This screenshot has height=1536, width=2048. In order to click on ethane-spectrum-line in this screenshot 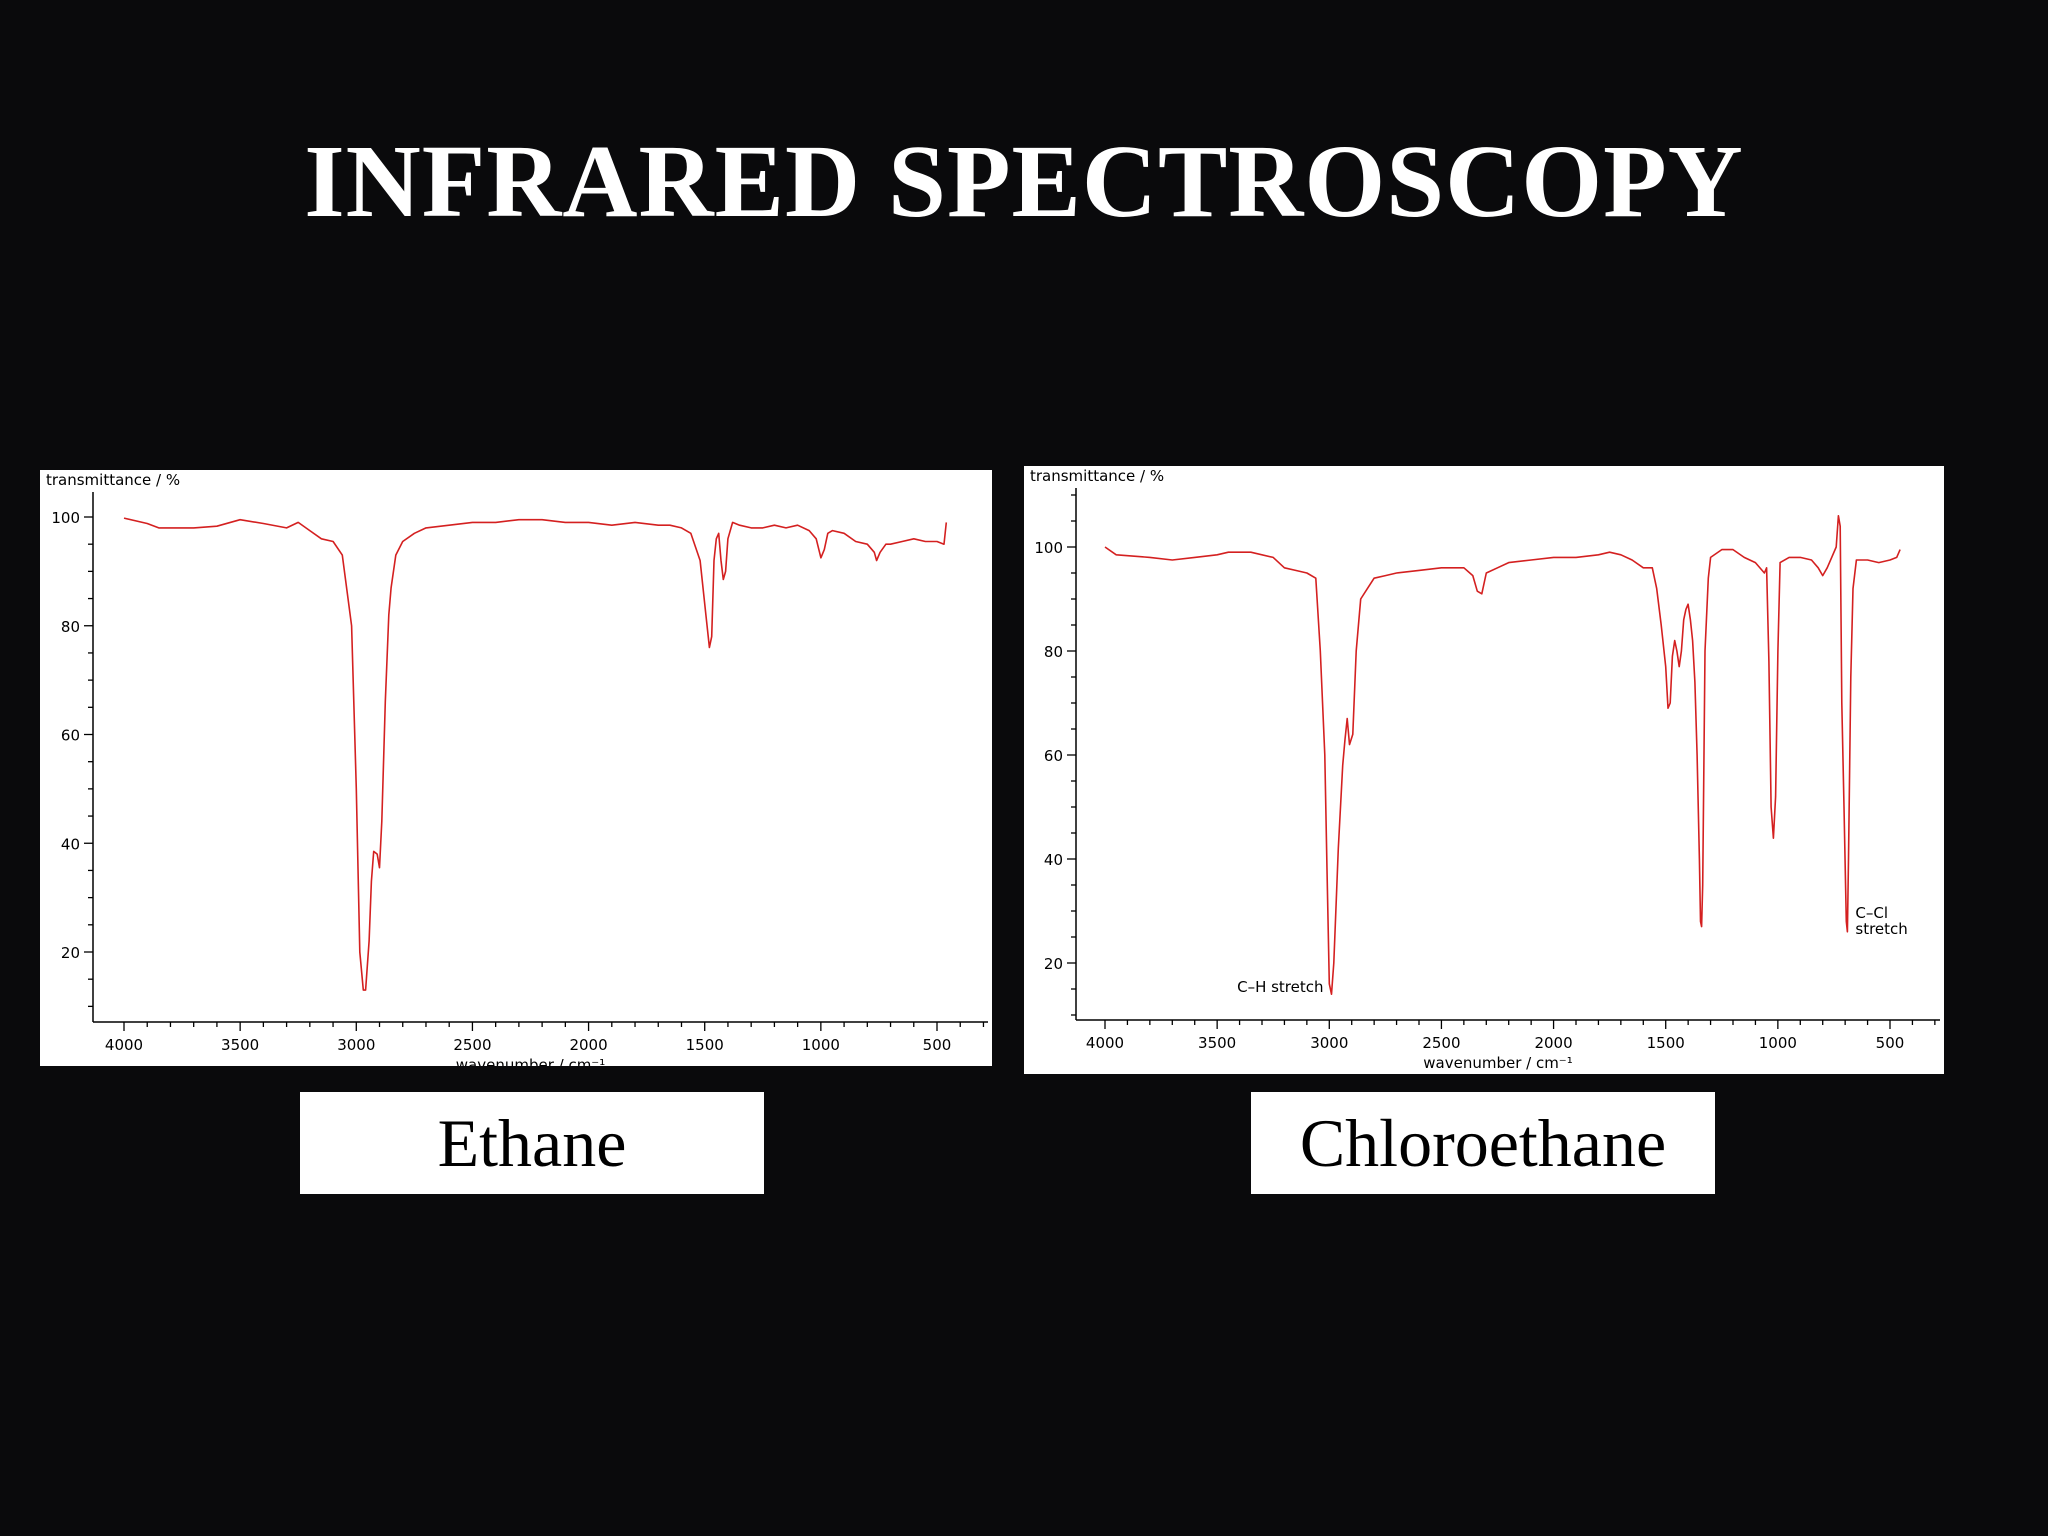, I will do `click(535, 754)`.